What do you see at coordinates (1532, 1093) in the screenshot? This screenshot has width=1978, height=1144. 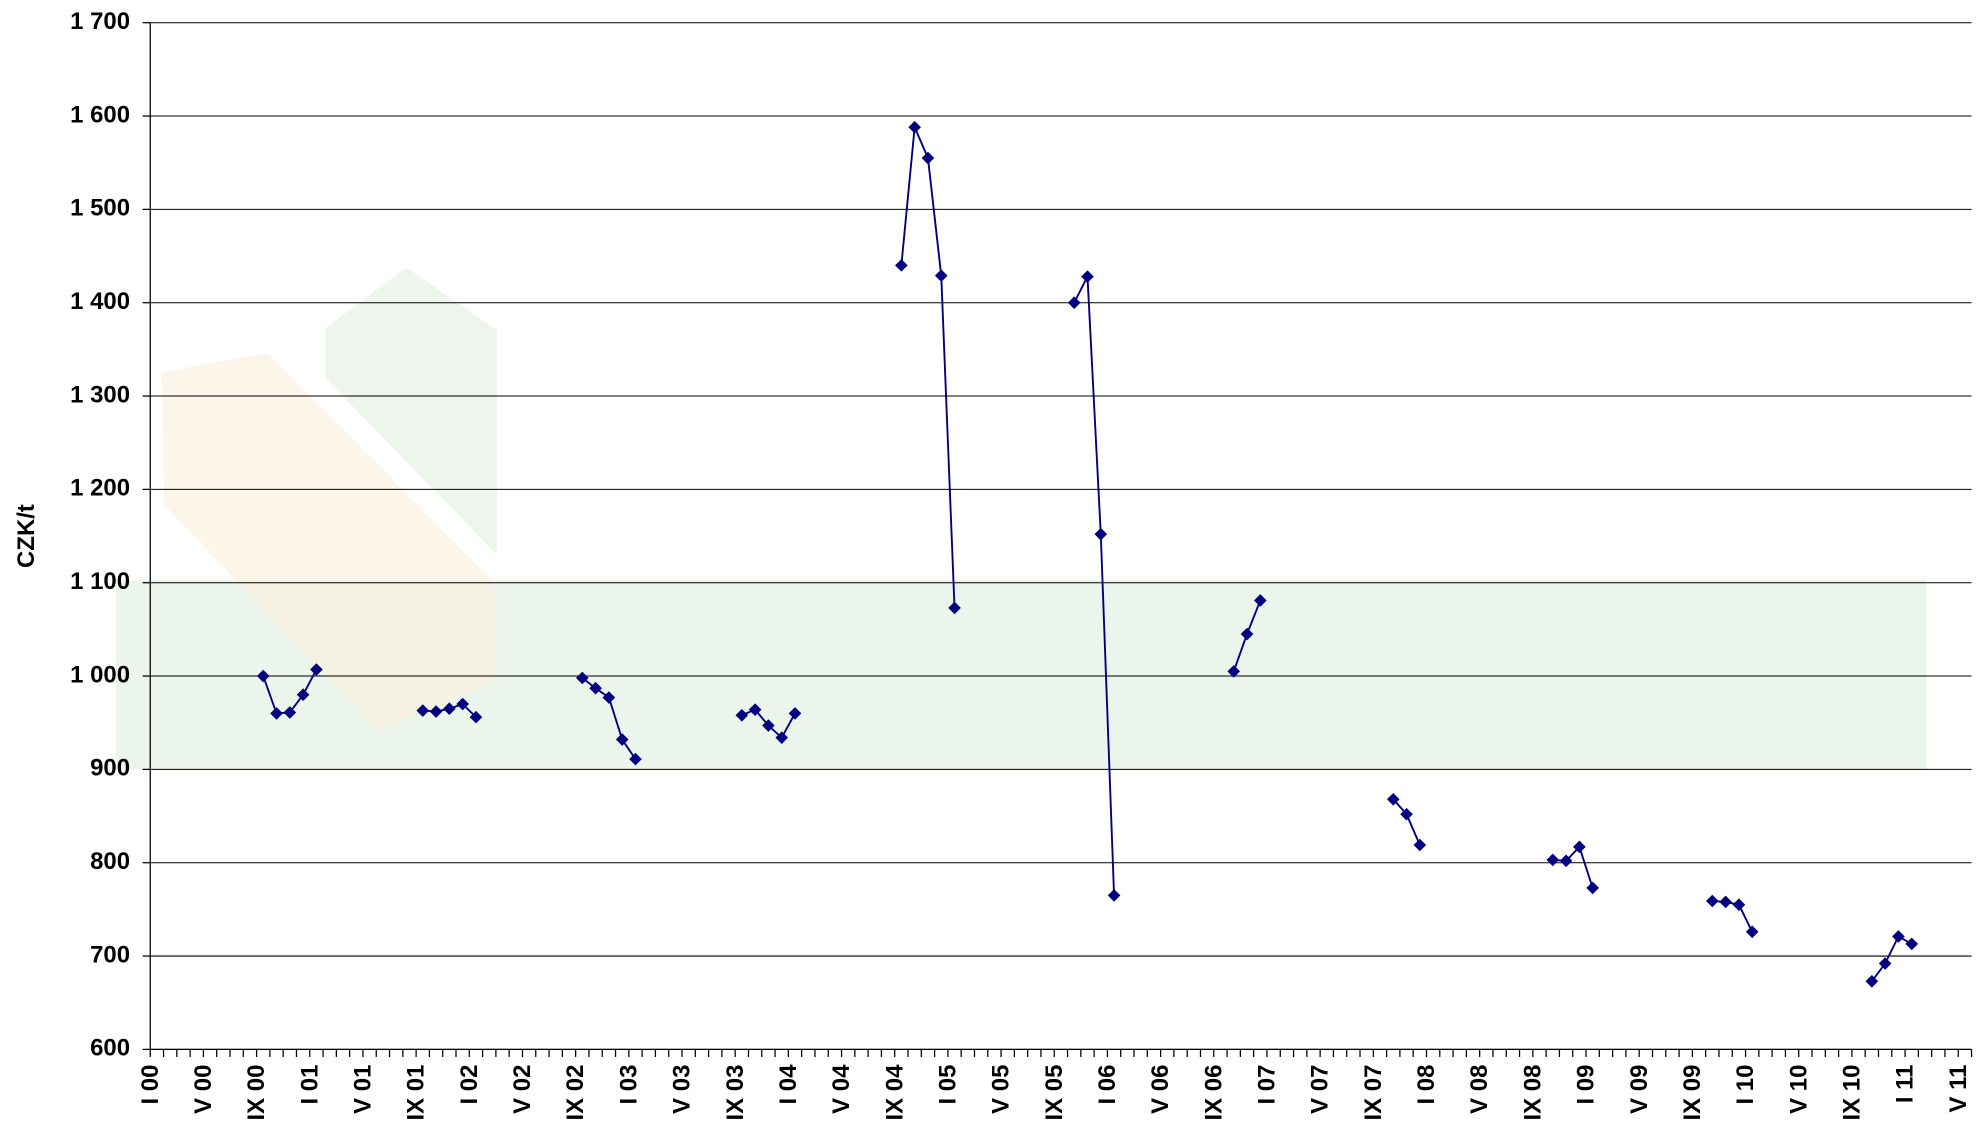 I see `x-tick-label: IX 08` at bounding box center [1532, 1093].